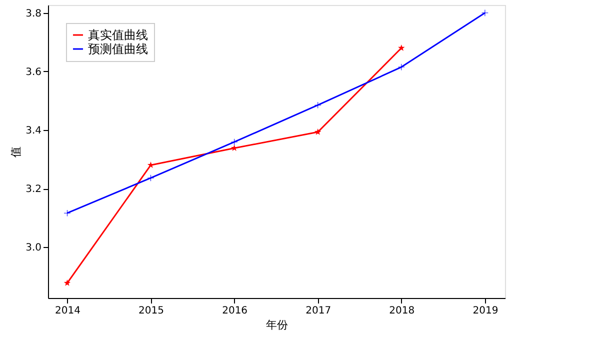  What do you see at coordinates (34, 190) in the screenshot?
I see `y-tick-label: 3.2` at bounding box center [34, 190].